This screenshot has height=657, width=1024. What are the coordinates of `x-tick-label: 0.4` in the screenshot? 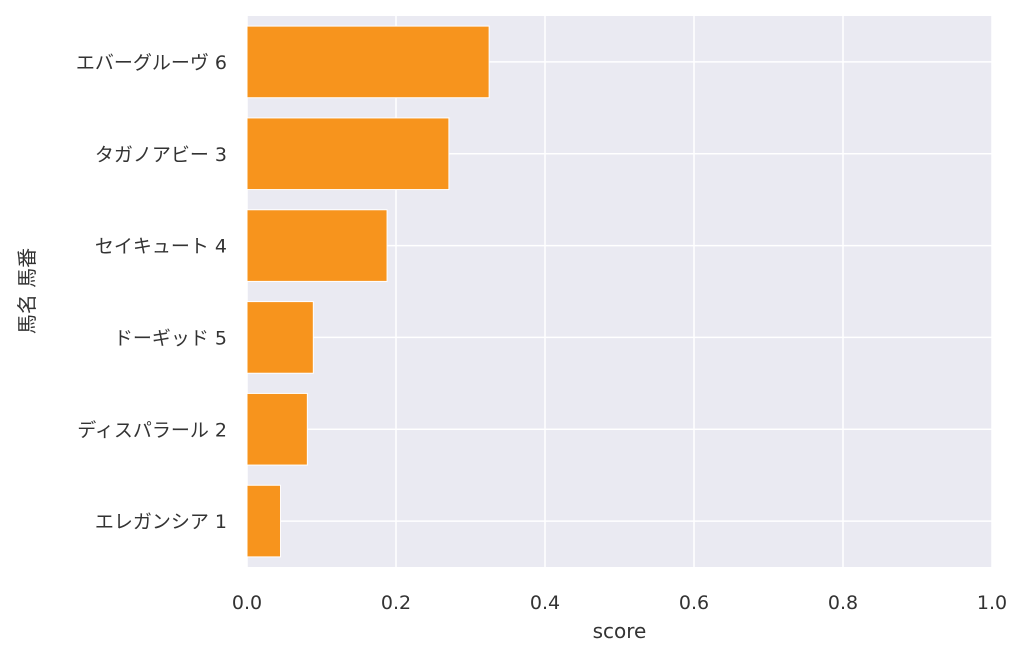 It's located at (545, 603).